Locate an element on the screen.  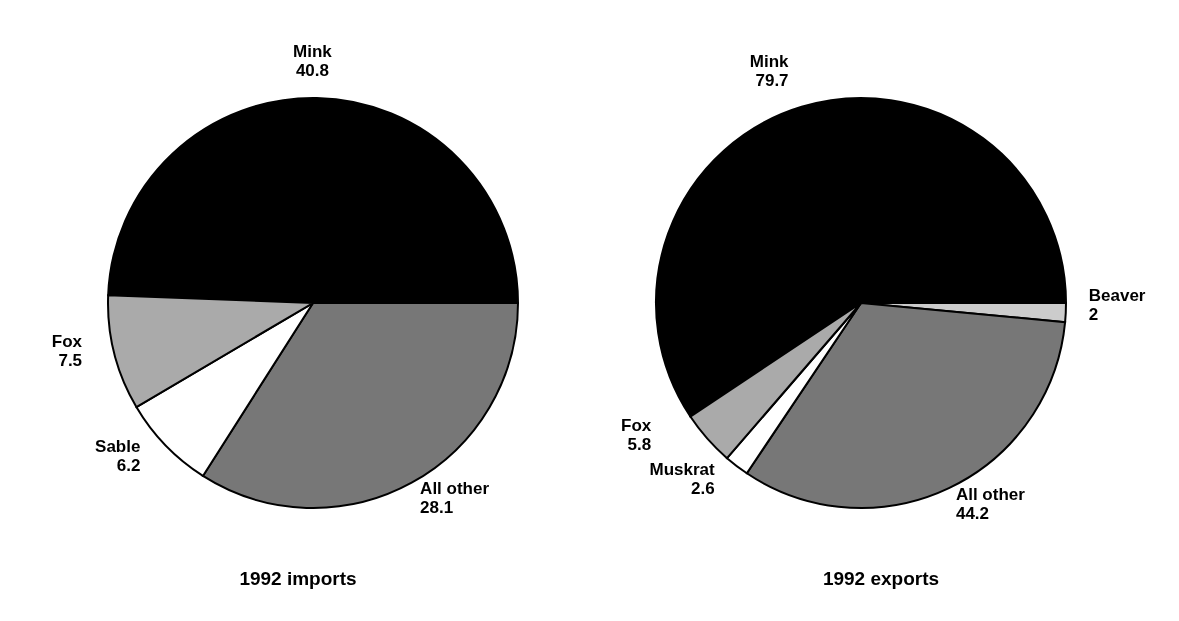
data-label: 79.7 is located at coordinates (772, 80).